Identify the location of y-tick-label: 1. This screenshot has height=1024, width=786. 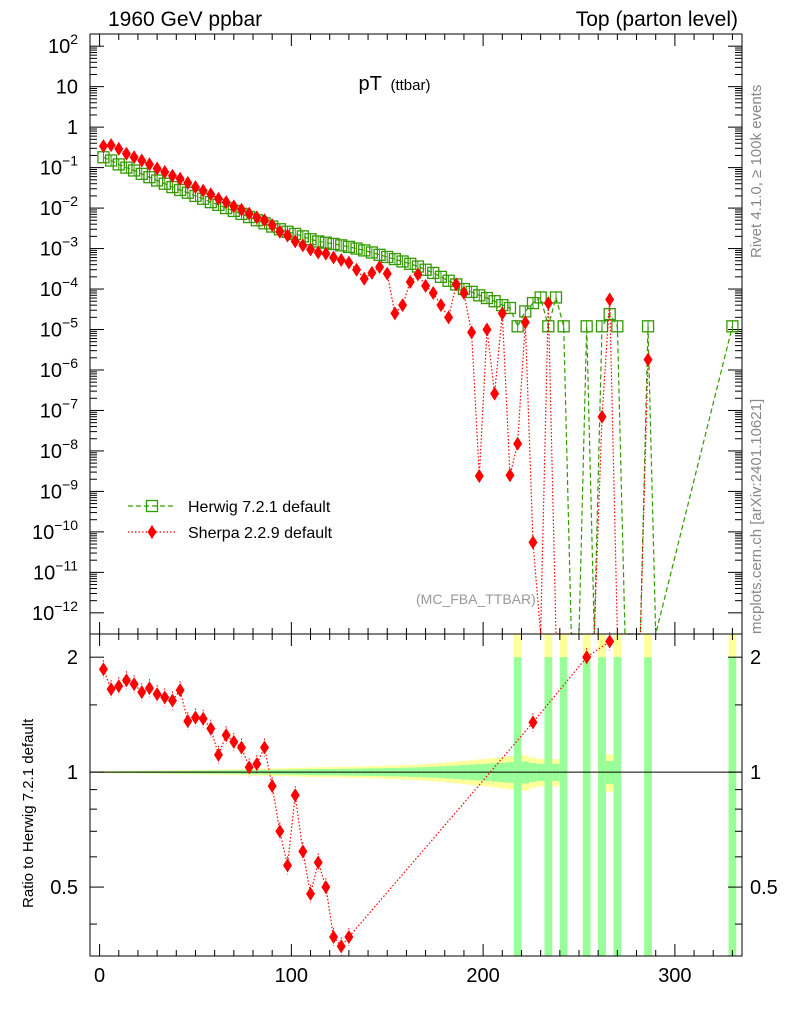
(72, 128).